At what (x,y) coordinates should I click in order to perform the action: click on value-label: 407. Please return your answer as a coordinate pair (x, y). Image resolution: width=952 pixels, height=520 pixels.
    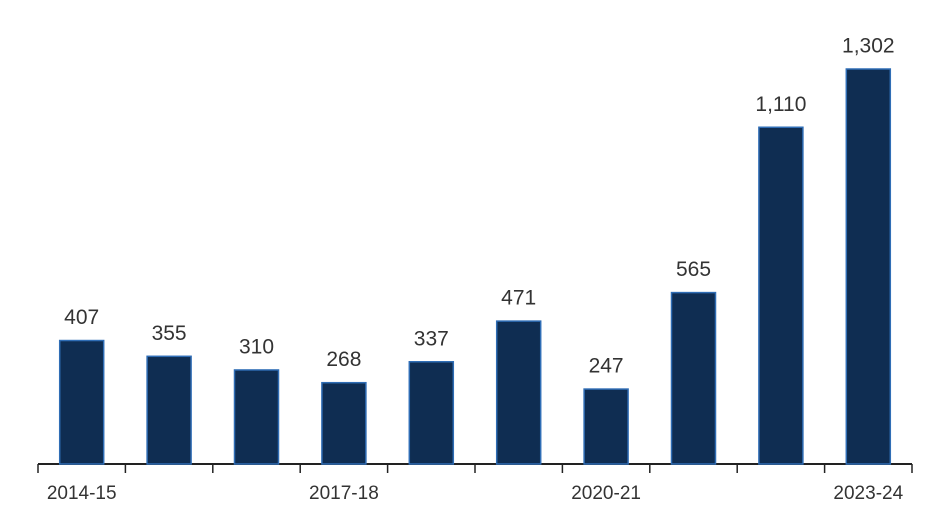
    Looking at the image, I should click on (81, 317).